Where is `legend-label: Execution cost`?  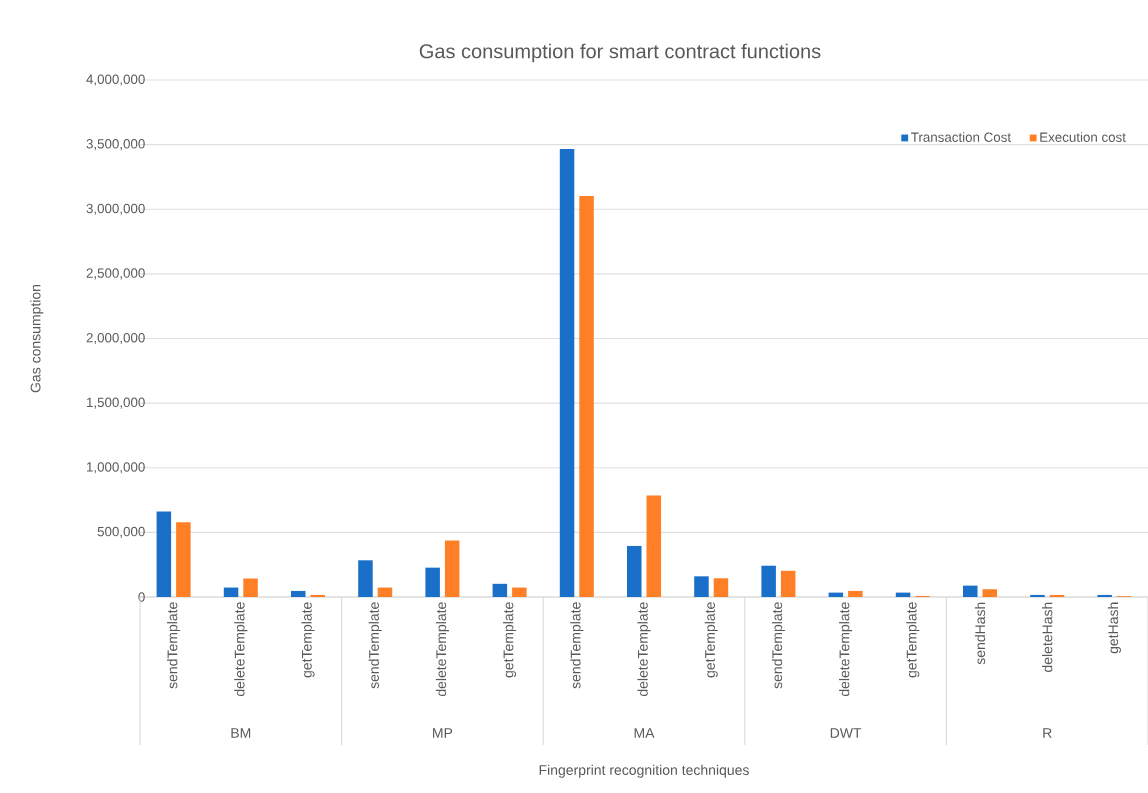 legend-label: Execution cost is located at coordinates (1083, 137).